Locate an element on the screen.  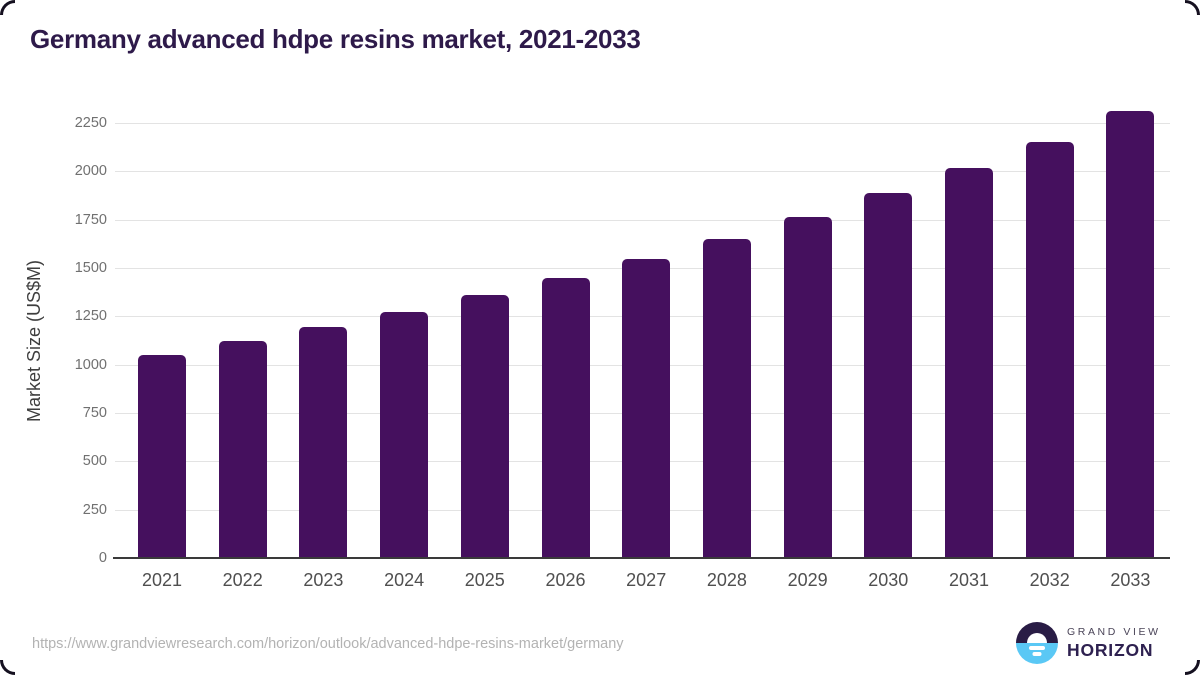
x-tick-label-2022: 2022 is located at coordinates (242, 580).